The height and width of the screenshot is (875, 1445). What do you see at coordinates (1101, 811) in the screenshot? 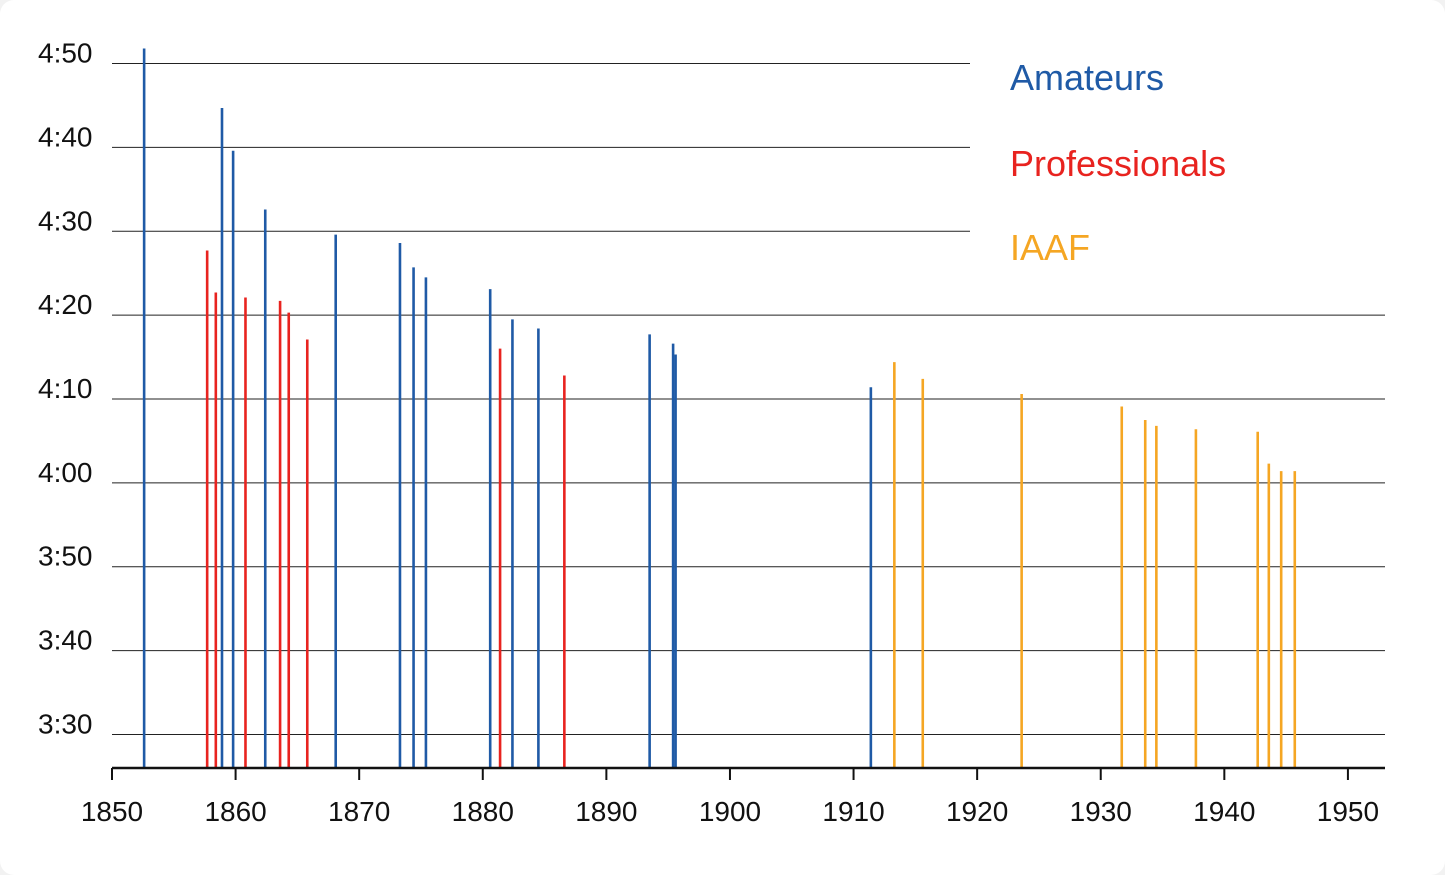
I see `x-tick-label: 1930` at bounding box center [1101, 811].